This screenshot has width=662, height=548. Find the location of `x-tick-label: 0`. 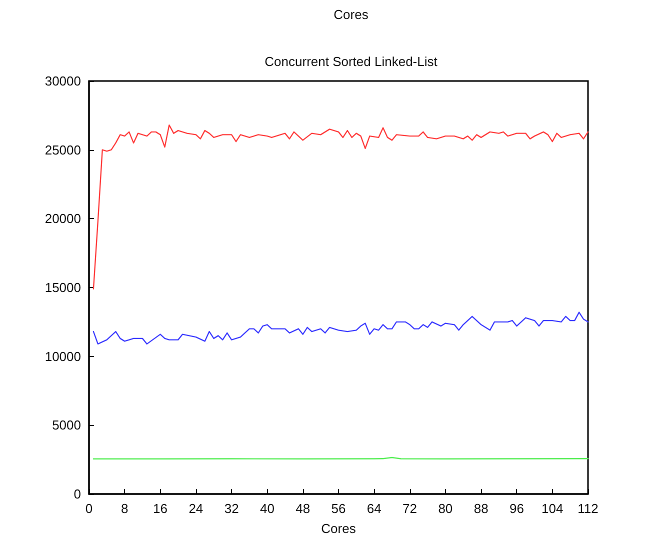

x-tick-label: 0 is located at coordinates (89, 508).